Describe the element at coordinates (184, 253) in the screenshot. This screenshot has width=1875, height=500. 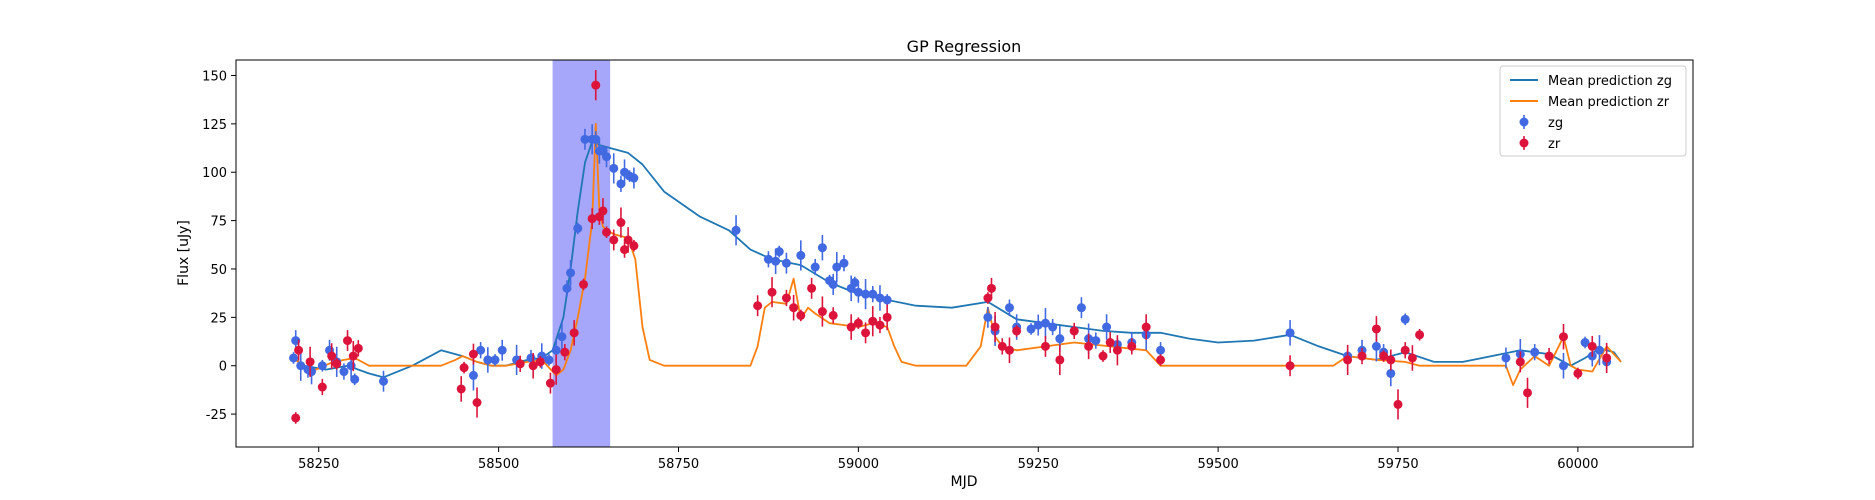
I see `y-axis-label: Flux [uJy]` at that location.